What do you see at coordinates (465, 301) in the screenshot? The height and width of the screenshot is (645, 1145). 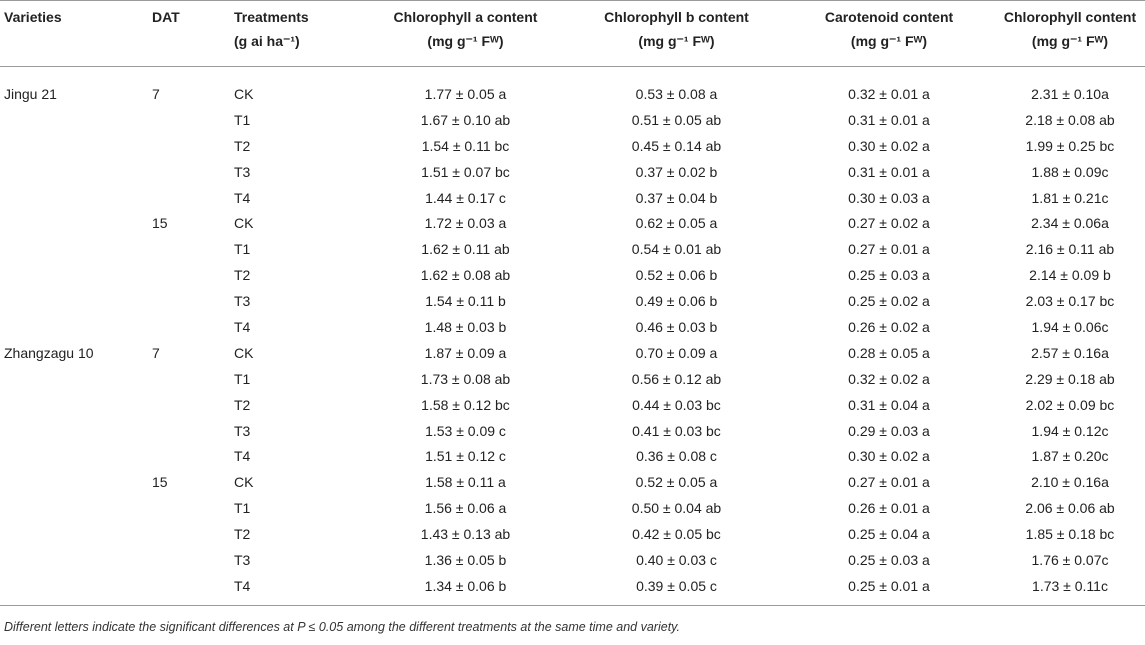 I see `cell-chlorophyll-a: 1.54 ± 0.11 b` at bounding box center [465, 301].